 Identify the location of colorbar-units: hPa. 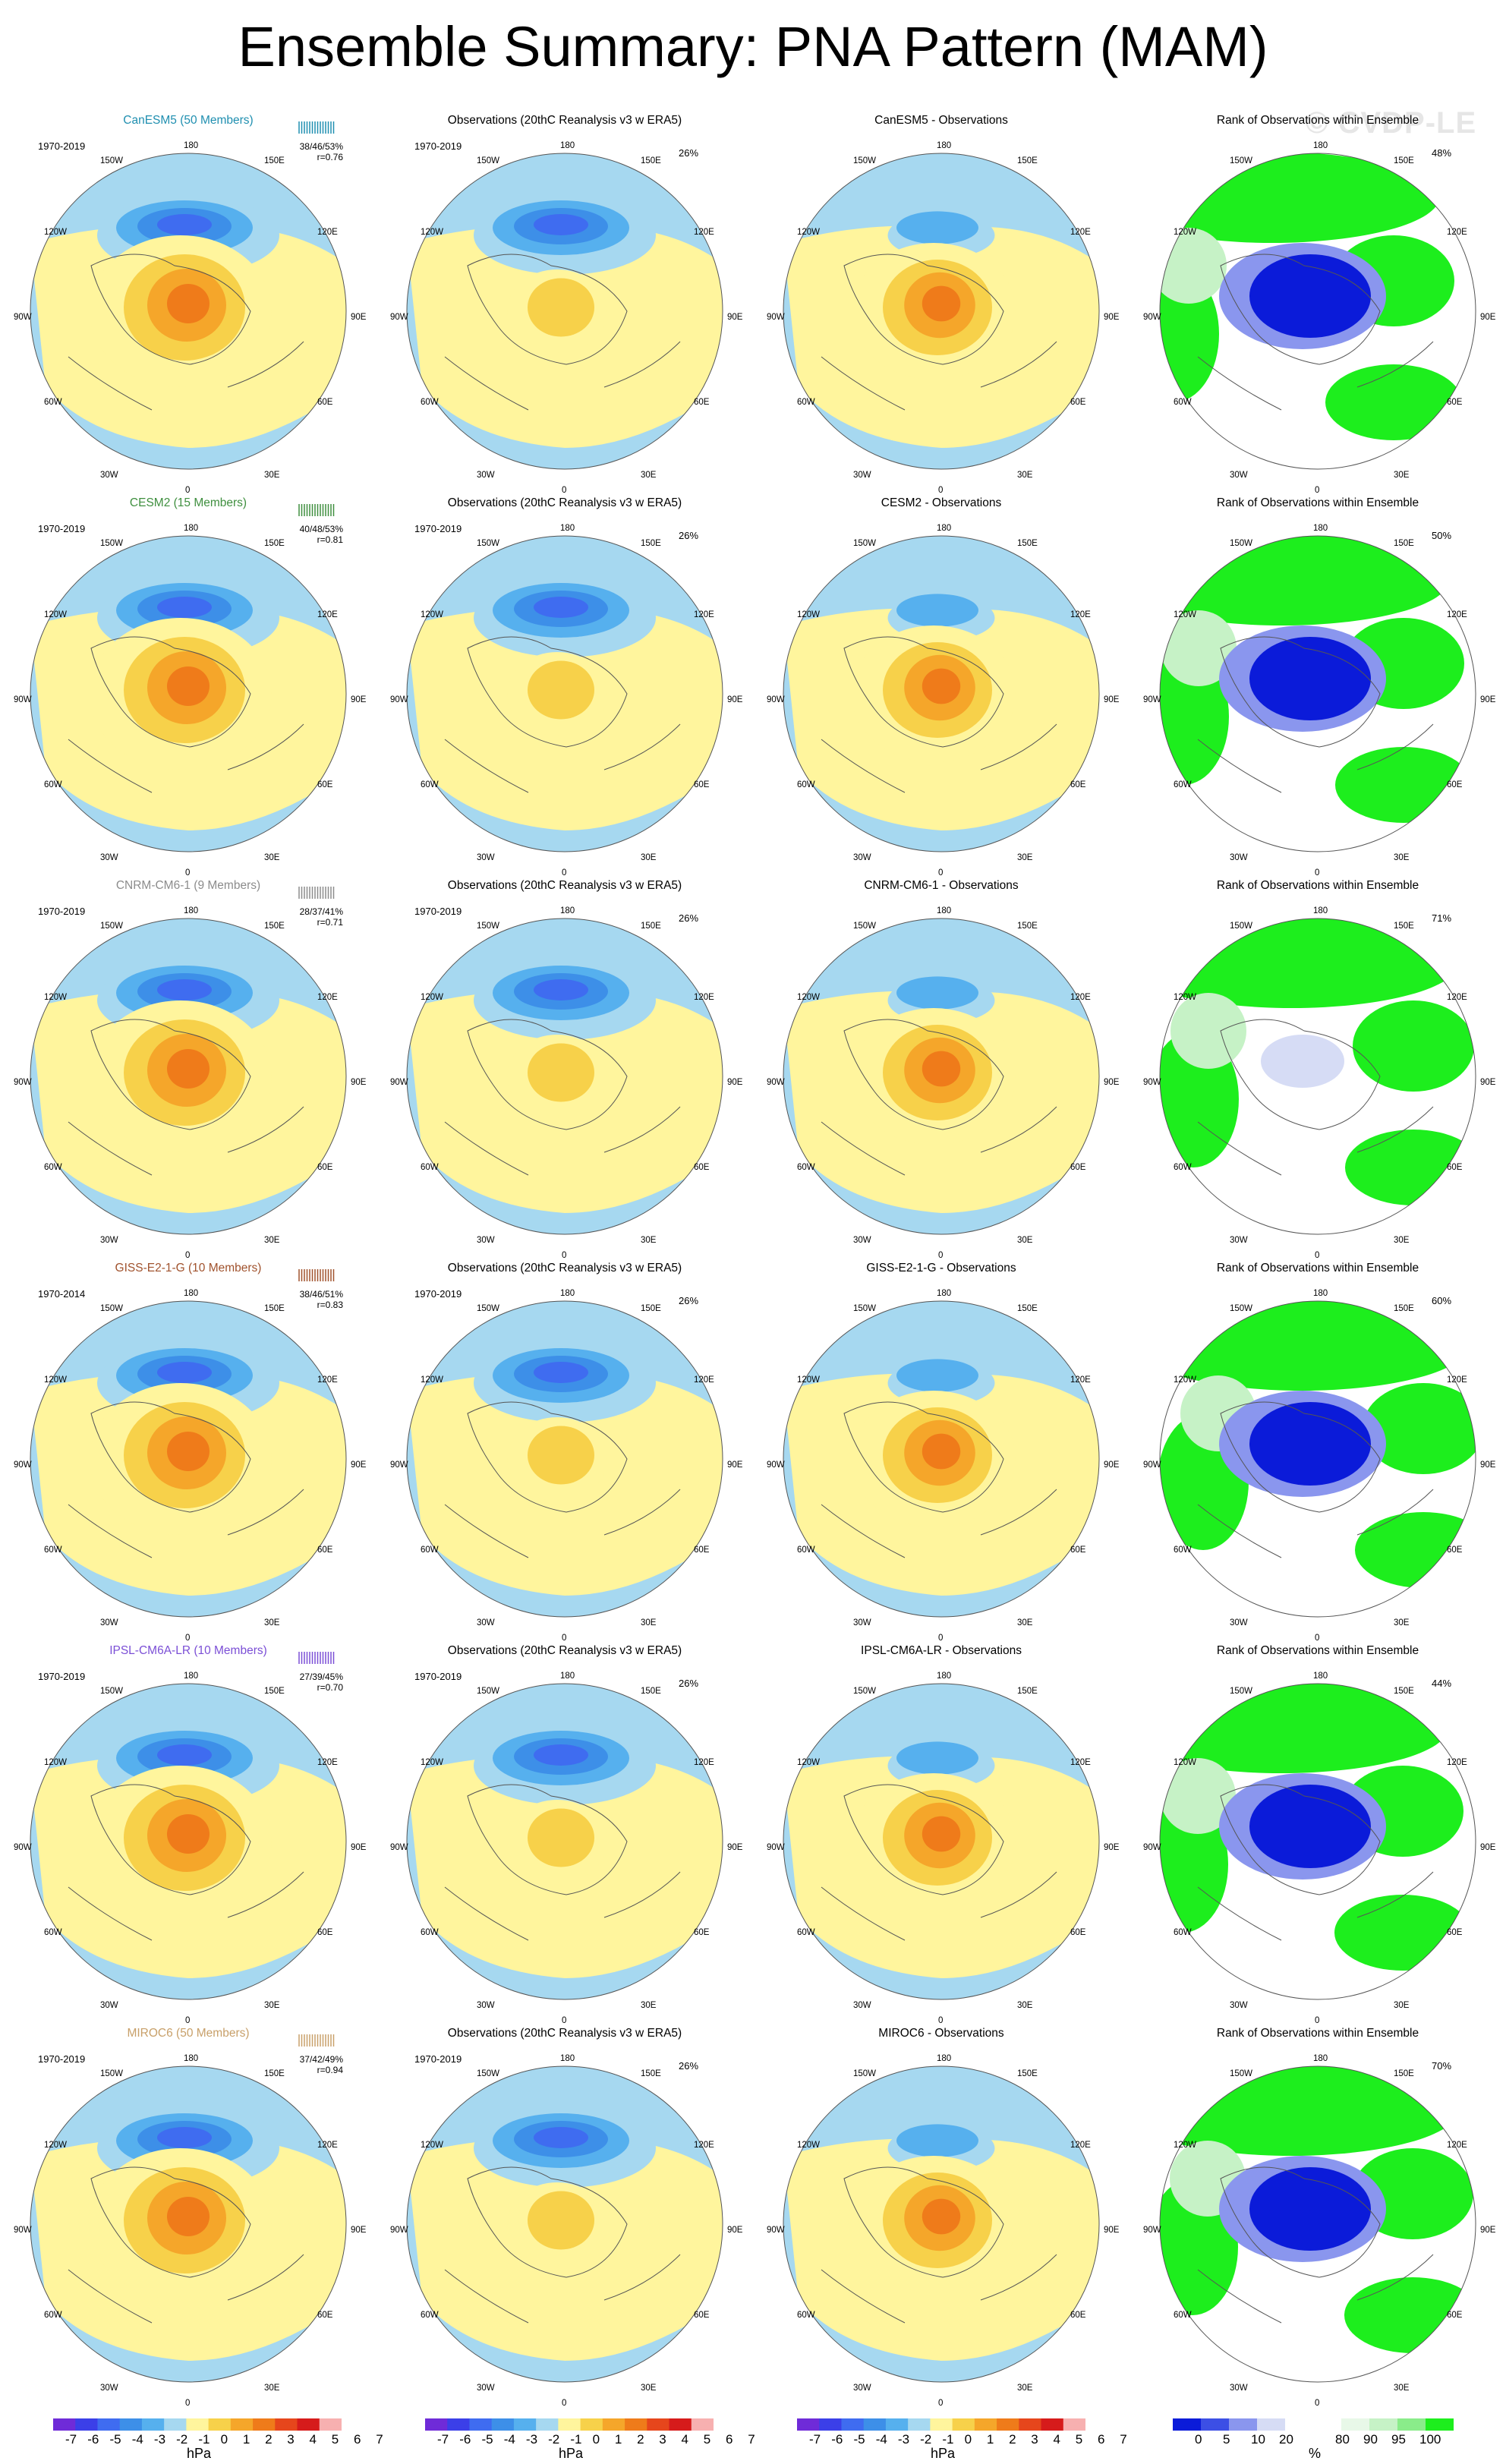
(571, 2454).